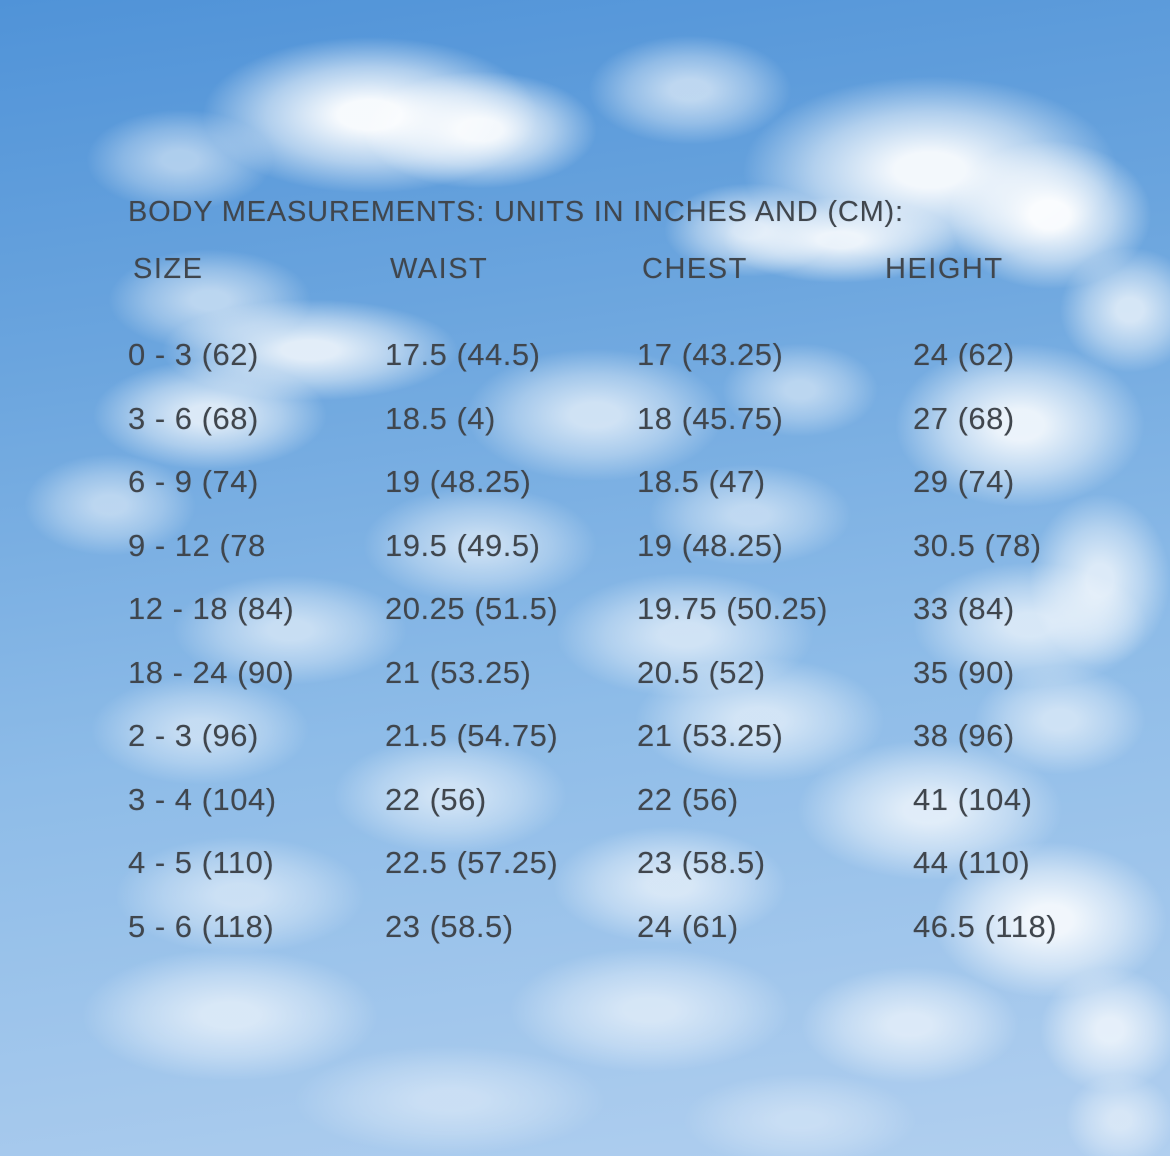 This screenshot has height=1156, width=1170. Describe the element at coordinates (964, 354) in the screenshot. I see `height-cell: 24 (62)` at that location.